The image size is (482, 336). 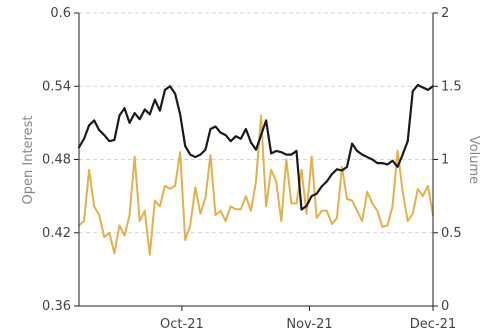 I want to click on y-right-tick-label: 1.5, so click(x=451, y=86).